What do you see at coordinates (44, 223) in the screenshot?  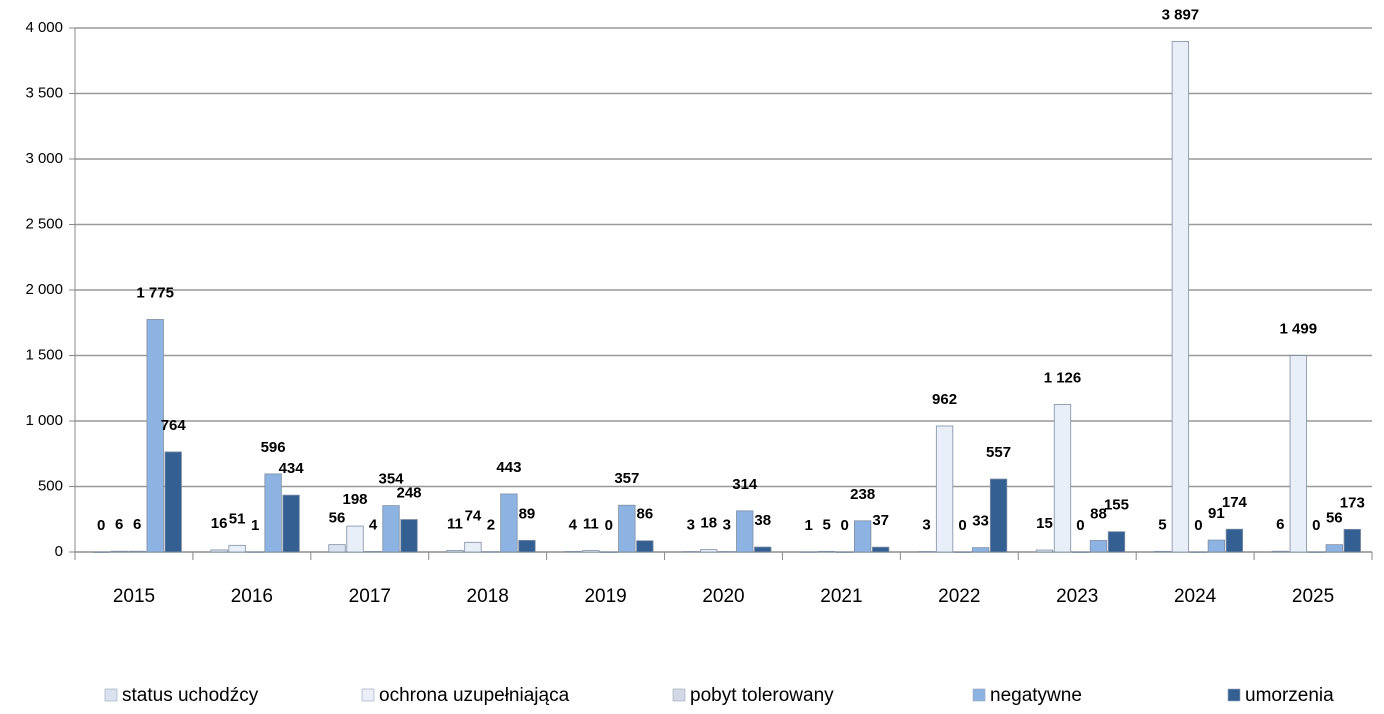 I see `y-tick-label: 2 500` at bounding box center [44, 223].